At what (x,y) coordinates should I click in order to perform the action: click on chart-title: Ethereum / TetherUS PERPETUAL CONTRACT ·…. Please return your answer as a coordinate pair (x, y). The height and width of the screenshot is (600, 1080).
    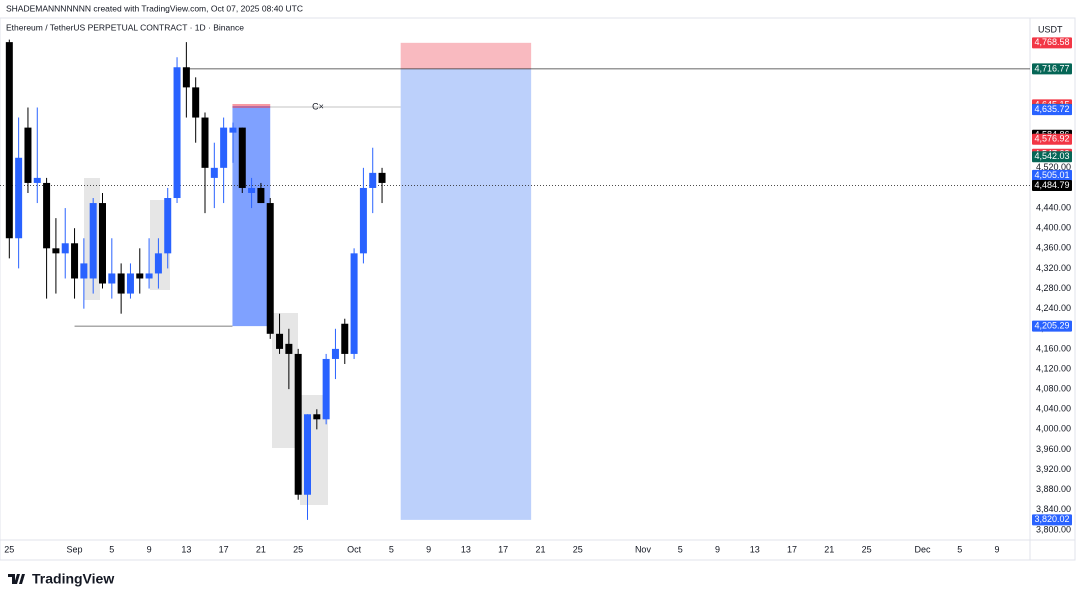
    Looking at the image, I should click on (125, 27).